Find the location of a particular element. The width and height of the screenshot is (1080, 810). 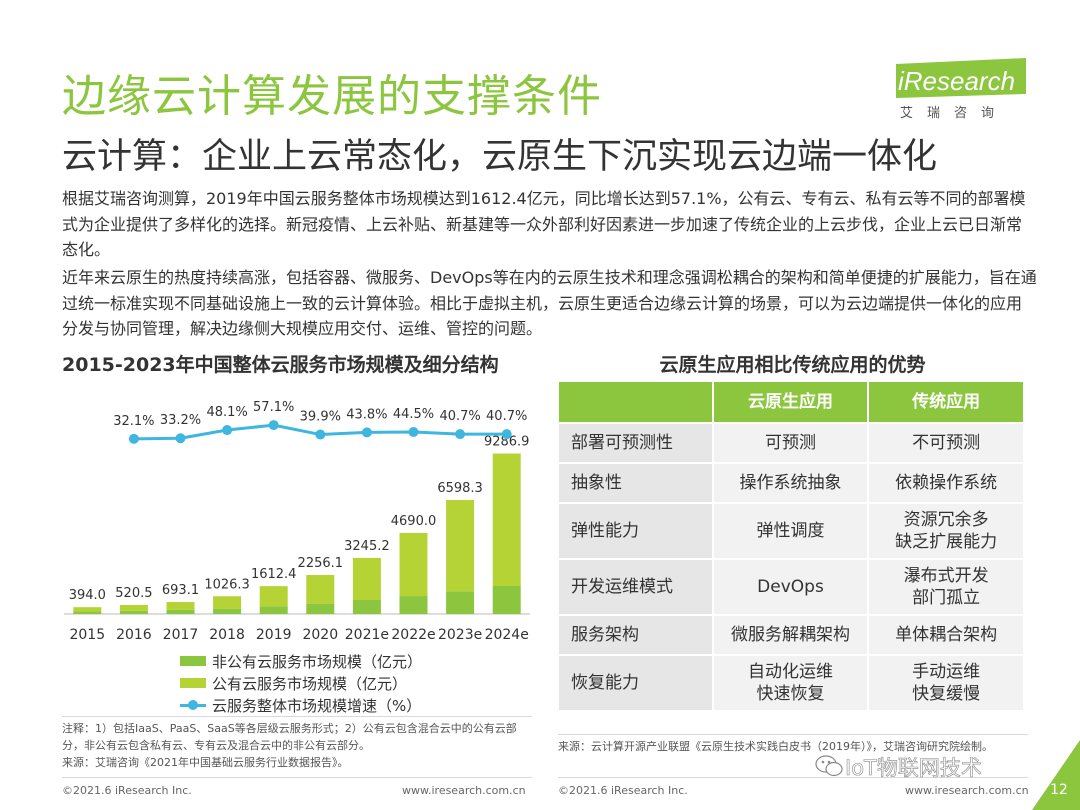

wechat-icon is located at coordinates (829, 766).